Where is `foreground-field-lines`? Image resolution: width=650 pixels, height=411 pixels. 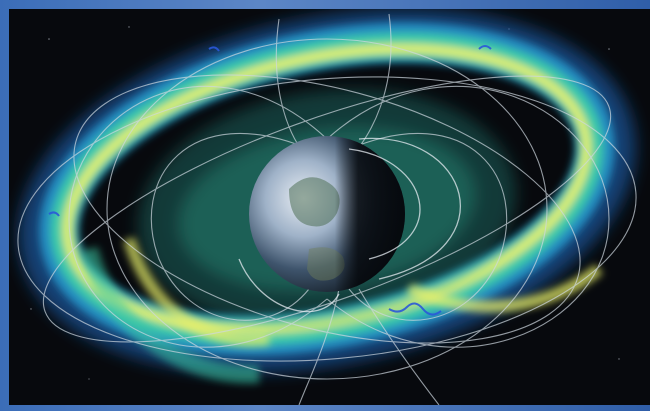 foreground-field-lines is located at coordinates (349, 225).